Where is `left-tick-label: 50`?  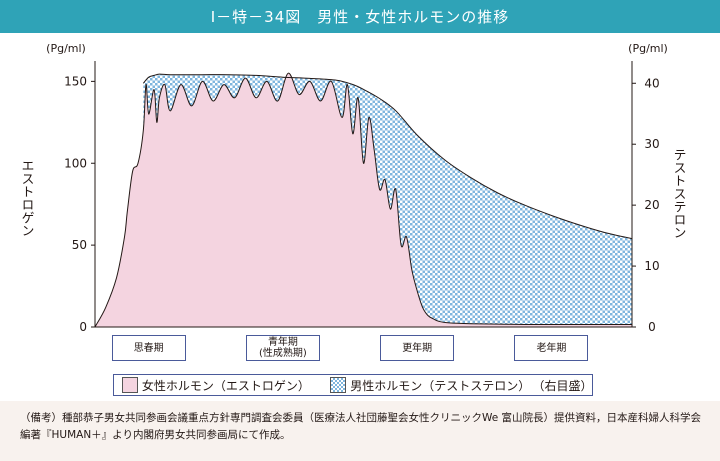
left-tick-label: 50 is located at coordinates (79, 245).